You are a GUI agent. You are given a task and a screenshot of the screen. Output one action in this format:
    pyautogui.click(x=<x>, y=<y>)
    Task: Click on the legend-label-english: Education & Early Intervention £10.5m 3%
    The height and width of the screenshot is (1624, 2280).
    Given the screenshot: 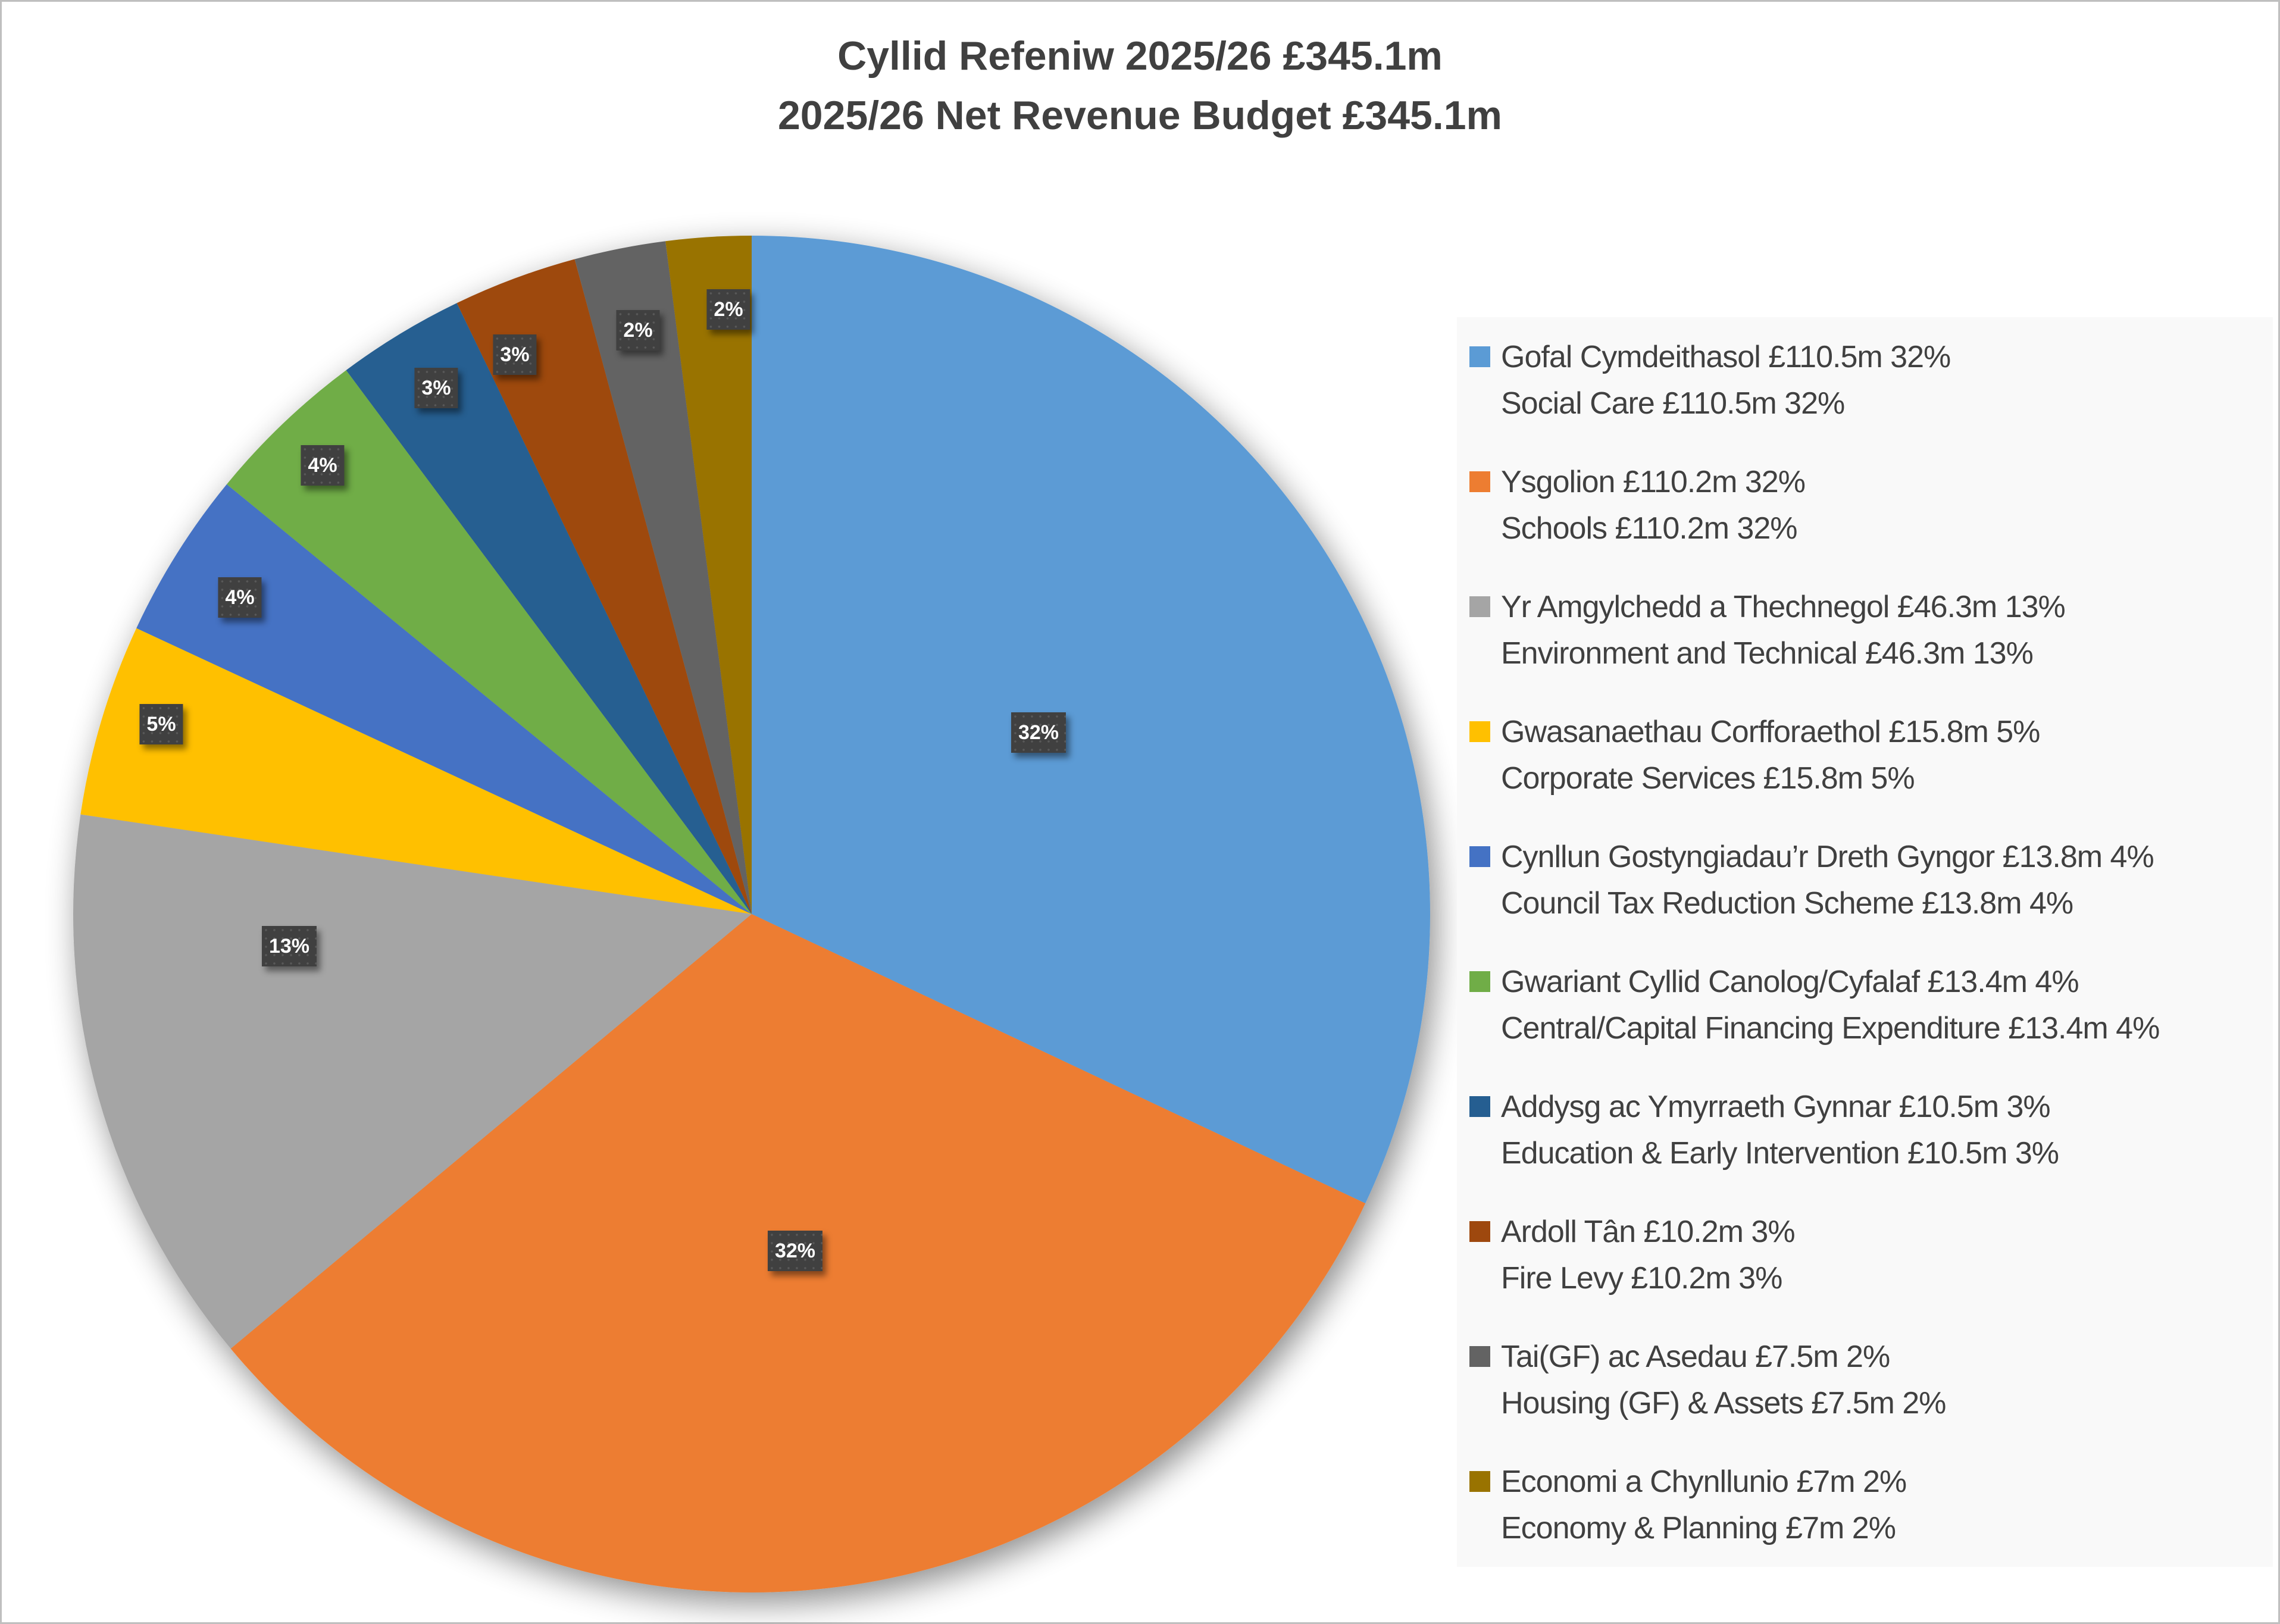 What is the action you would take?
    pyautogui.click(x=1780, y=1153)
    